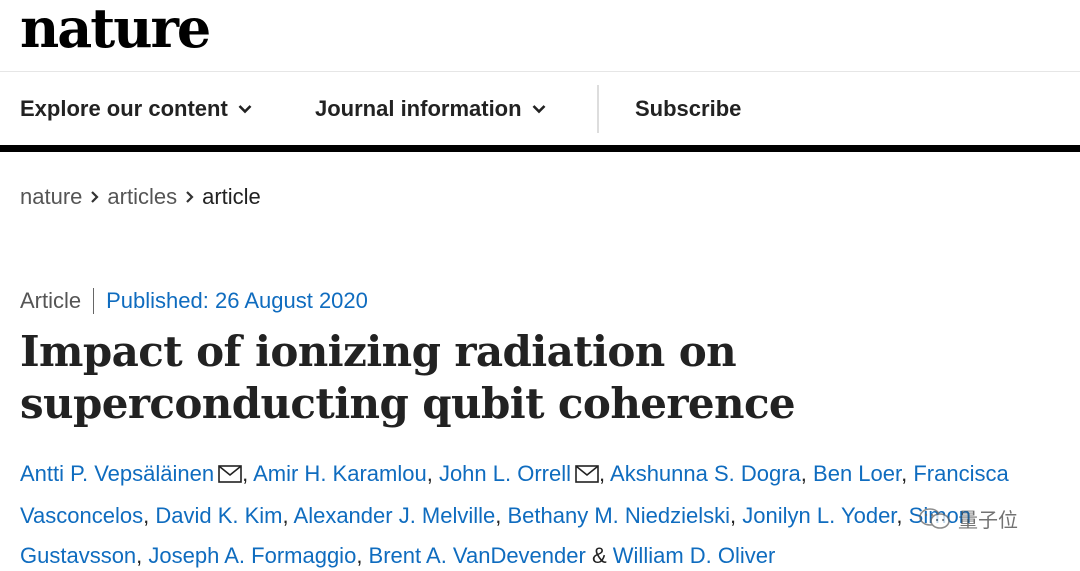 The width and height of the screenshot is (1080, 571). What do you see at coordinates (340, 473) in the screenshot?
I see `author-link: Amir H. Karamlou` at bounding box center [340, 473].